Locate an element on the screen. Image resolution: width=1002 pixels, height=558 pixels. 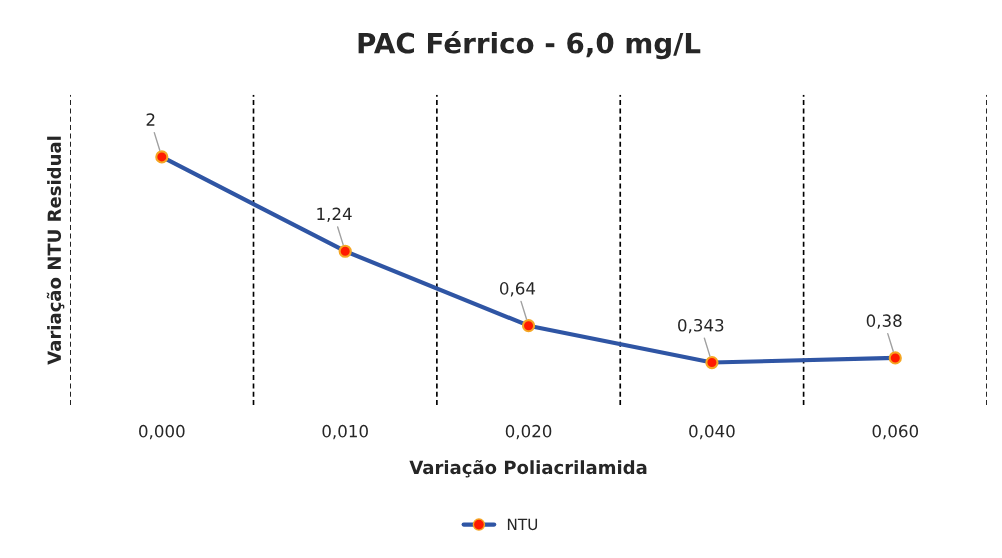
x-tick-label: 0,040 is located at coordinates (712, 432).